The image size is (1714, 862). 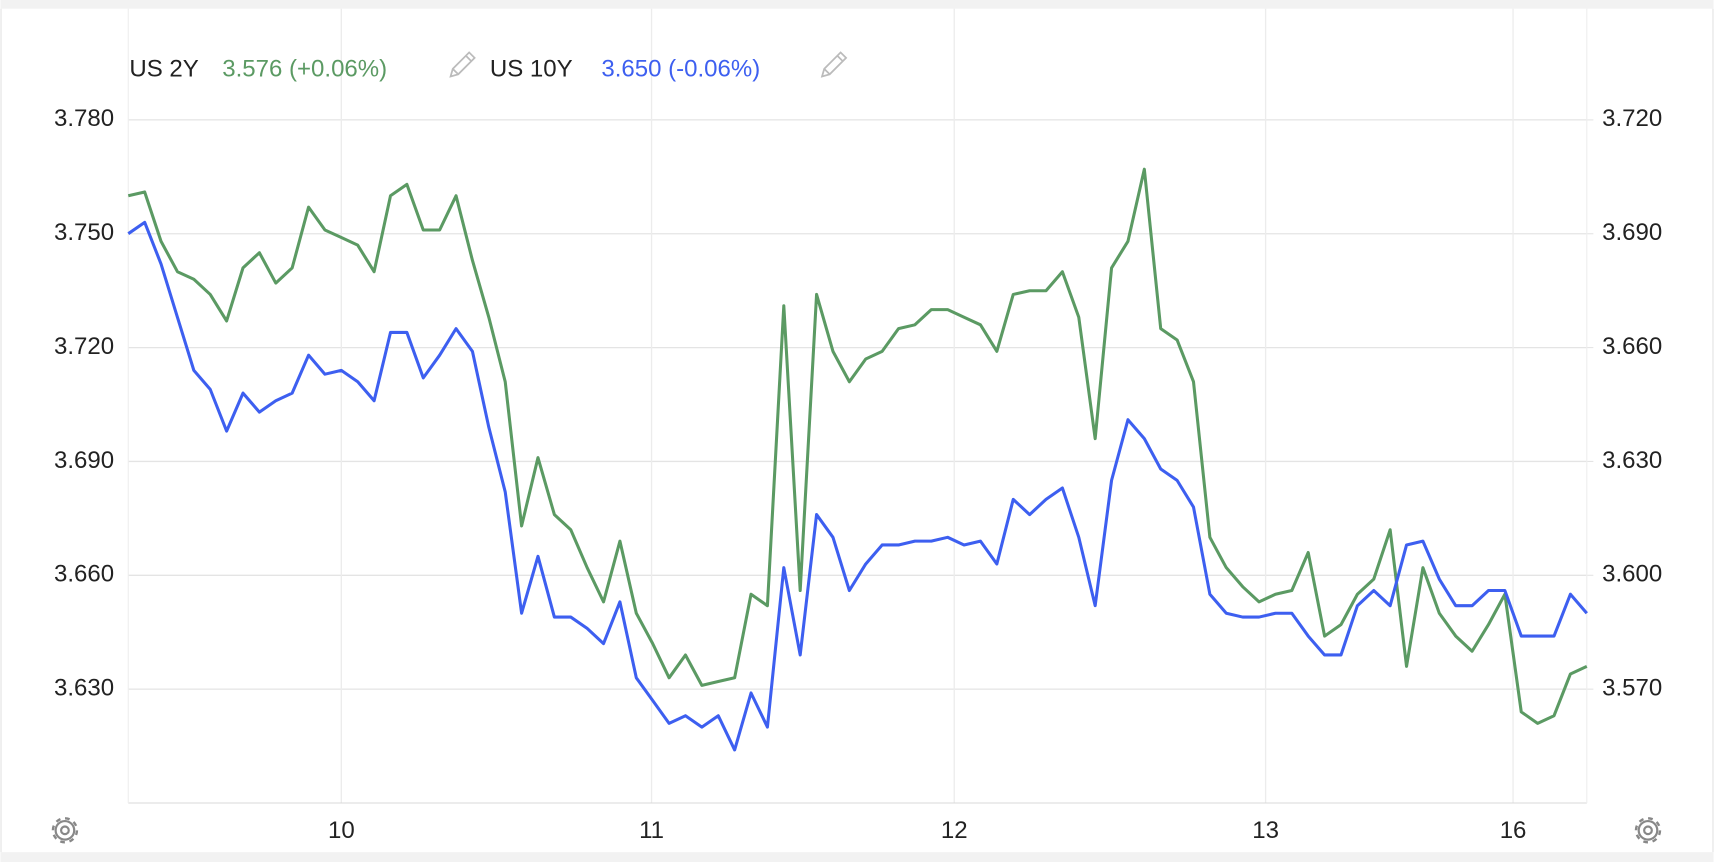 What do you see at coordinates (1632, 346) in the screenshot?
I see `y2-tick-label: 3.660` at bounding box center [1632, 346].